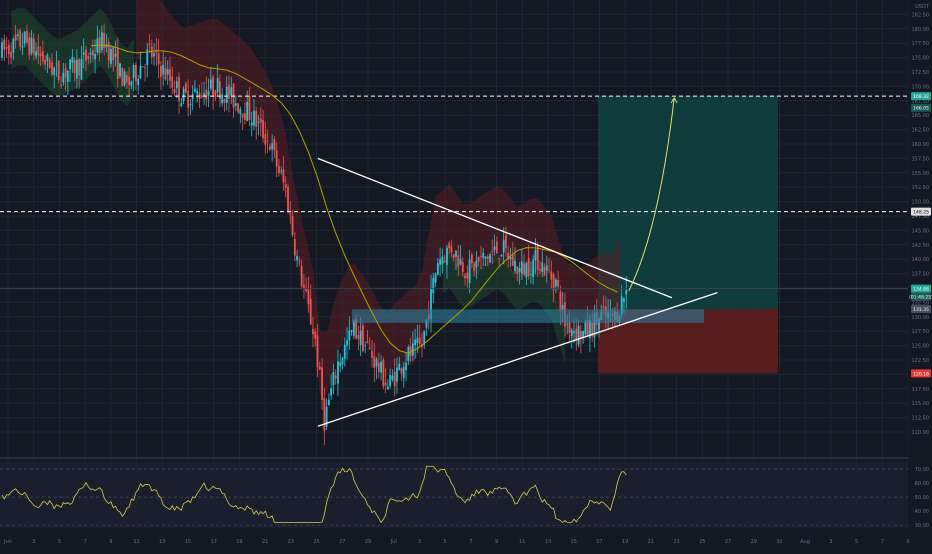 The image size is (932, 554). I want to click on time-tick-label: 25, so click(316, 542).